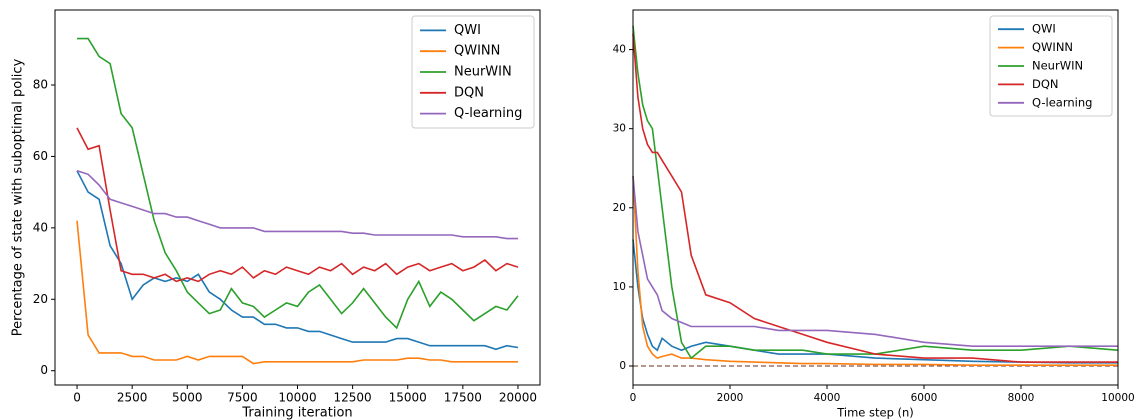  Describe the element at coordinates (187, 398) in the screenshot. I see `x-tick-label: 5000` at that location.